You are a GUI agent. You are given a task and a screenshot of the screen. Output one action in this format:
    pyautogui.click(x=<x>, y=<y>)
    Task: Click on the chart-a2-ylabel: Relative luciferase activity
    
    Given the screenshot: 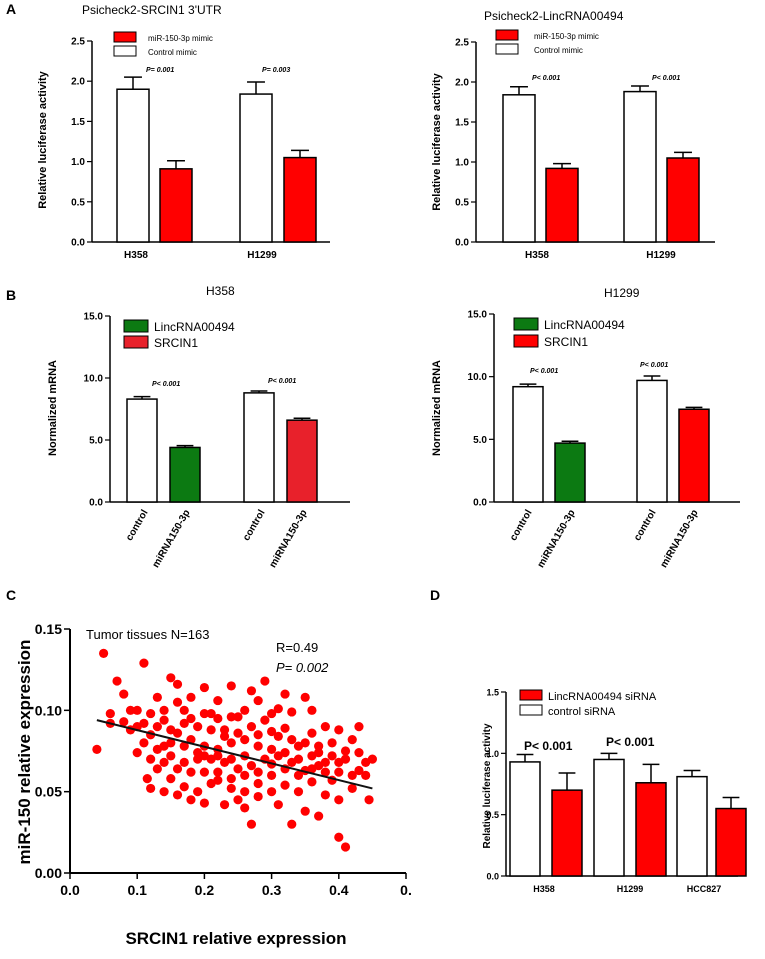 What is the action you would take?
    pyautogui.click(x=437, y=141)
    